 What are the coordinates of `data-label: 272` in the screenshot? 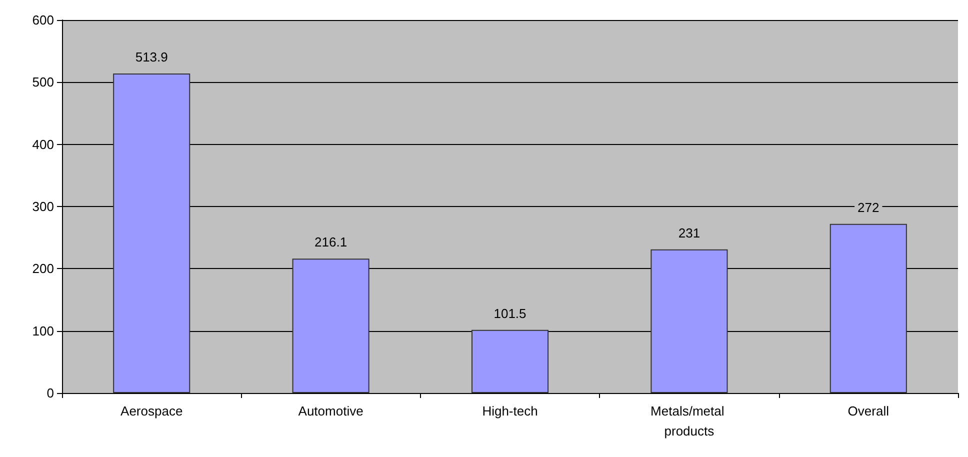 It's located at (869, 207).